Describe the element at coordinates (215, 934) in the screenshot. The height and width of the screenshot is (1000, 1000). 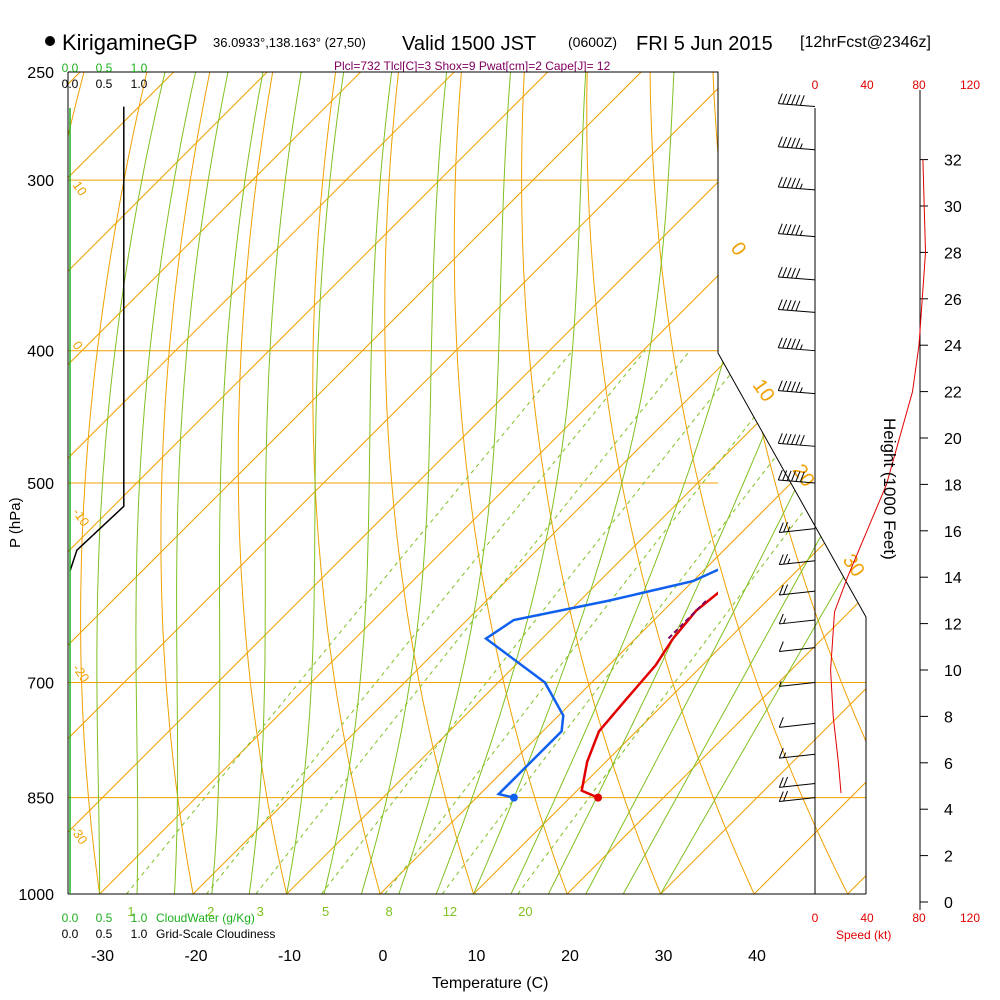
I see `cloudiness-label: Grid-Scale Cloudiness` at that location.